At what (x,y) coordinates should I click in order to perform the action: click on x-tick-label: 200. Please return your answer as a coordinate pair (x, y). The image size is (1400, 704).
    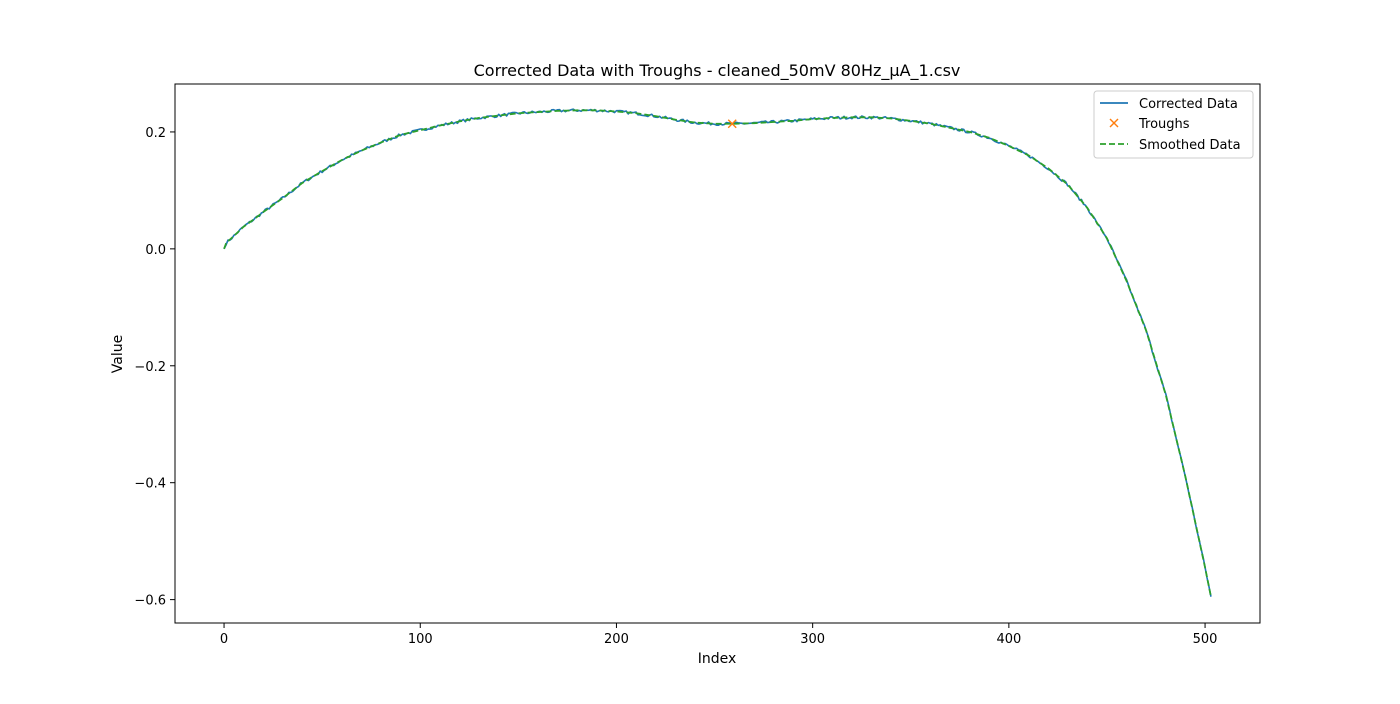
    Looking at the image, I should click on (616, 639).